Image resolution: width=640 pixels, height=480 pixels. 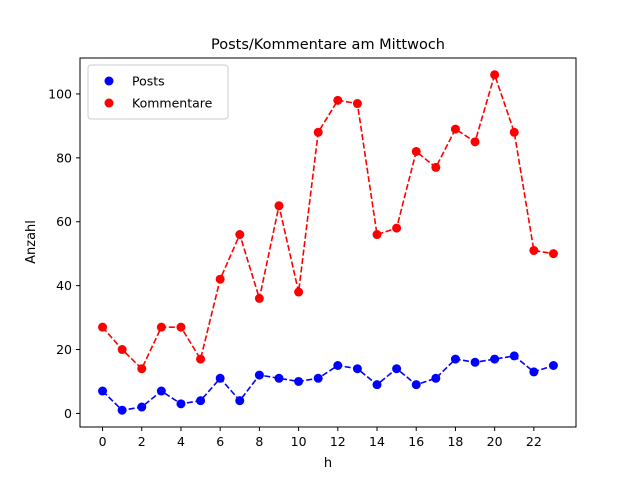 I want to click on x-tick-label: 2, so click(x=142, y=441).